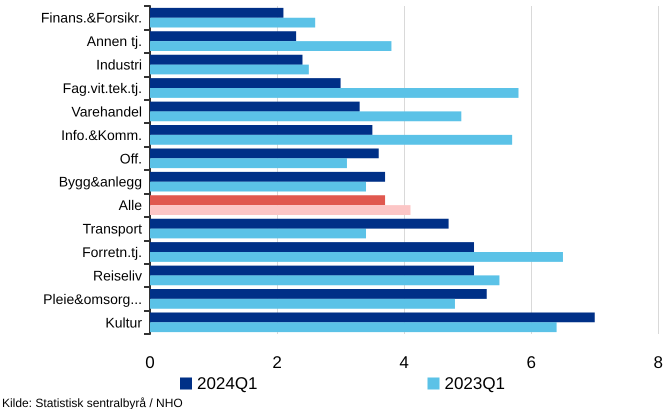 This screenshot has height=409, width=666. Describe the element at coordinates (659, 362) in the screenshot. I see `x-tick-label: 8` at that location.